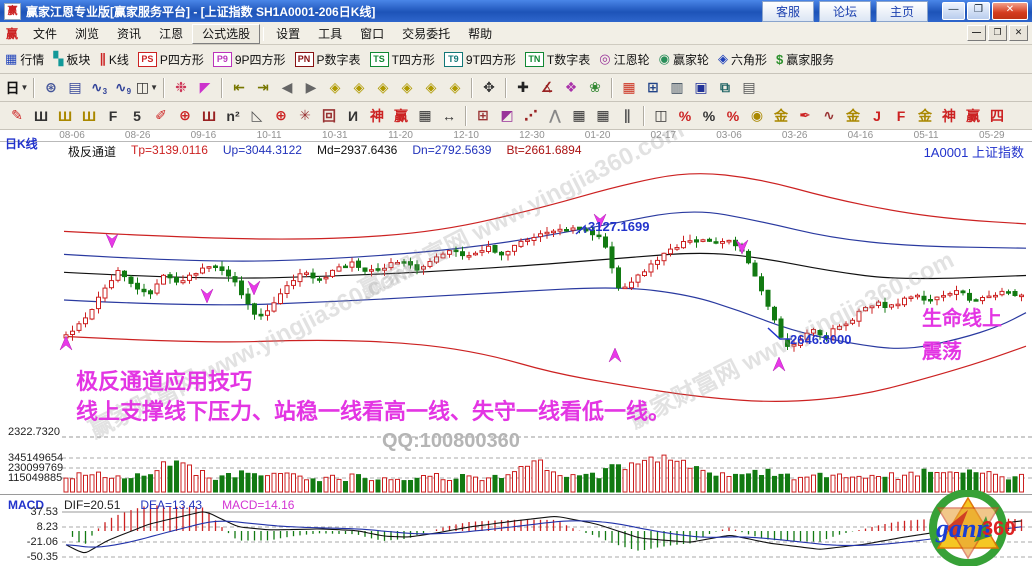 This screenshot has width=1032, height=566. What do you see at coordinates (114, 59) in the screenshot?
I see `toolbar-button-kline: ∥ K线` at bounding box center [114, 59].